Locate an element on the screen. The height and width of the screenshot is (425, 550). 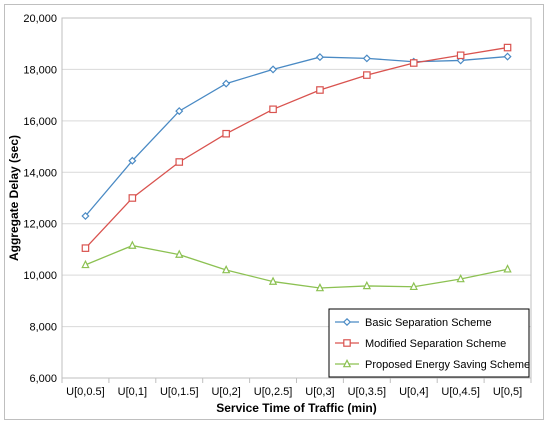
legend-label: Basic Separation Scheme is located at coordinates (428, 323).